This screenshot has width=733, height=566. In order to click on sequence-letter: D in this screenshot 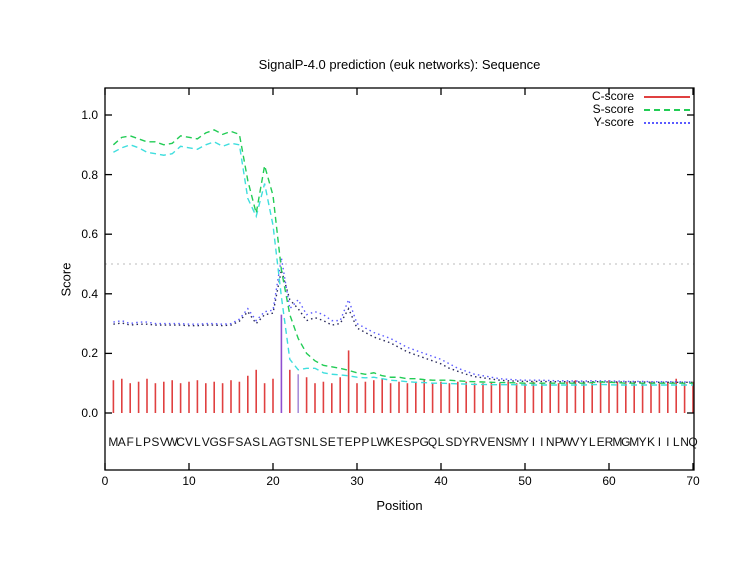, I will do `click(458, 442)`.